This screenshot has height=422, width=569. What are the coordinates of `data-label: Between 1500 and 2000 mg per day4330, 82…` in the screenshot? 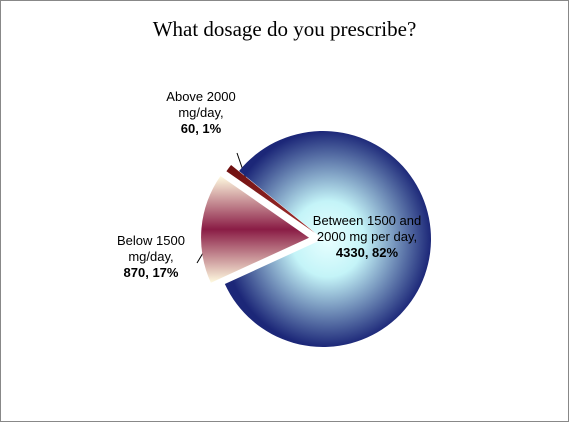 It's located at (367, 237).